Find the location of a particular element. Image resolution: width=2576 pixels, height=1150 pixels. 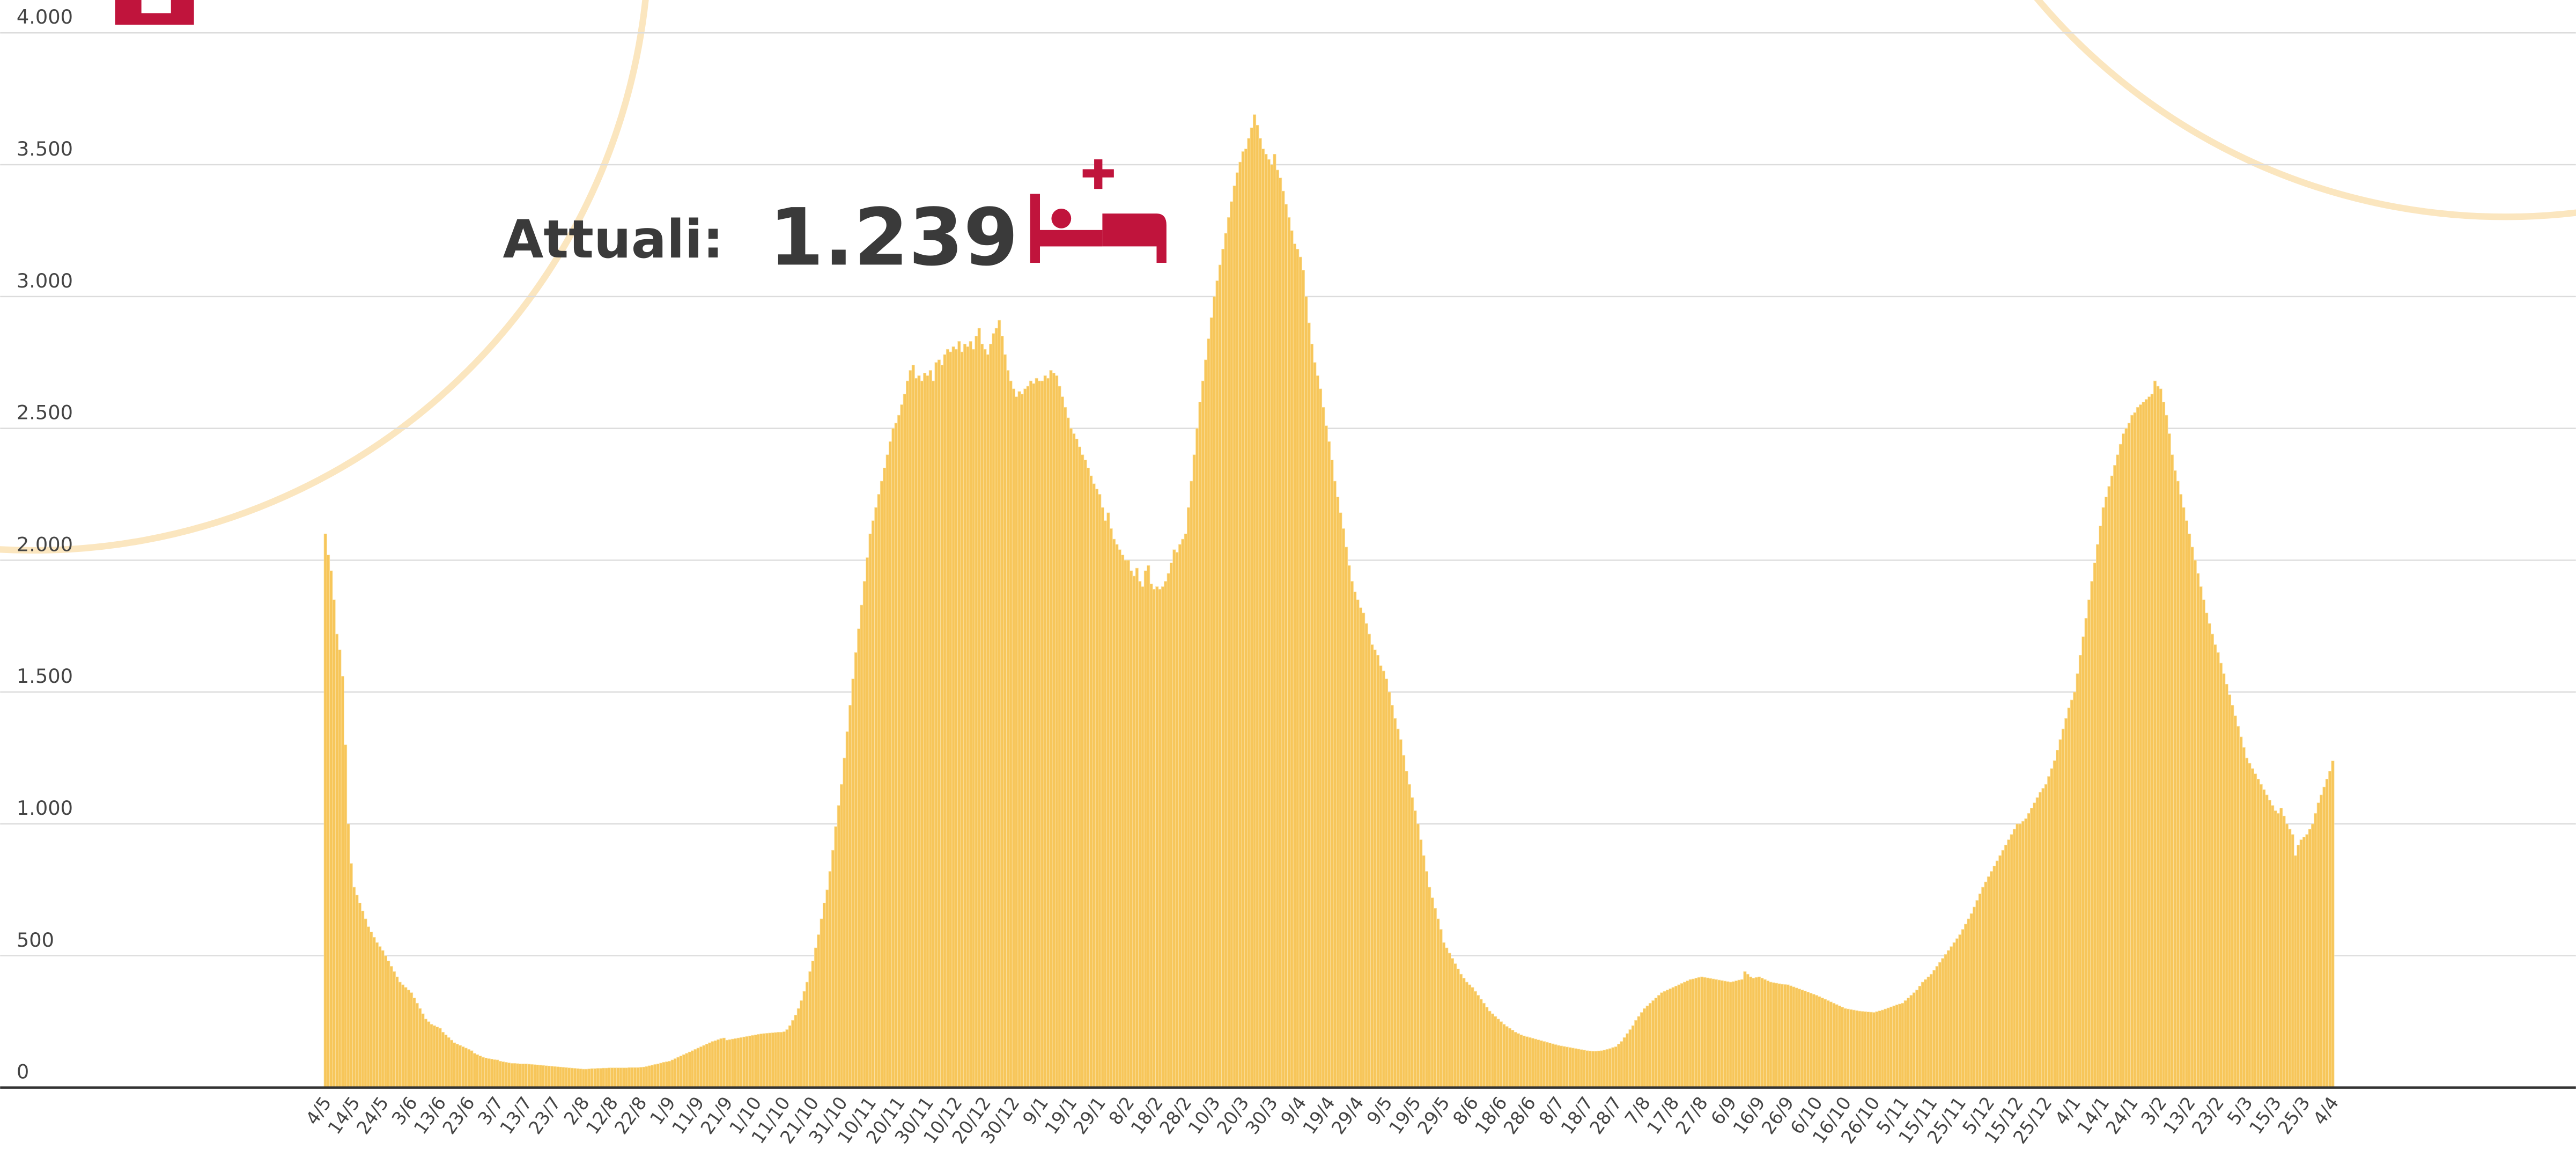

x-tick-label: 4/4 is located at coordinates (2326, 1111).